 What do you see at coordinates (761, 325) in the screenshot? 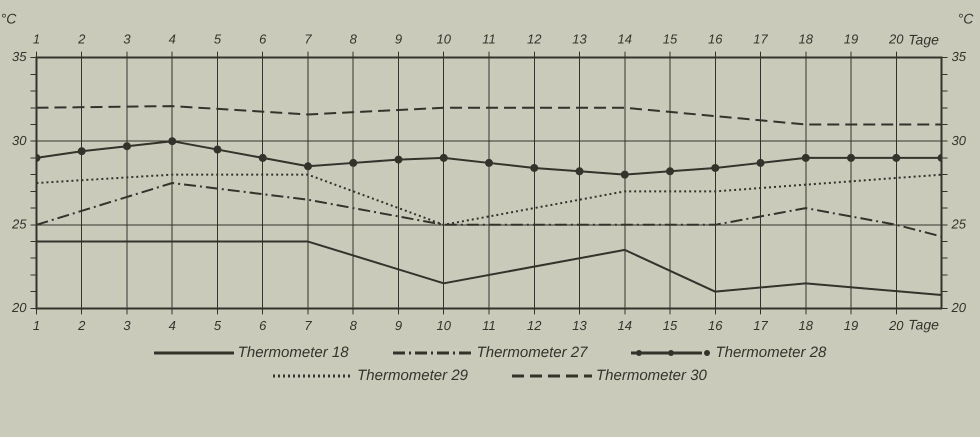
I see `x-tick-label: 17` at bounding box center [761, 325].